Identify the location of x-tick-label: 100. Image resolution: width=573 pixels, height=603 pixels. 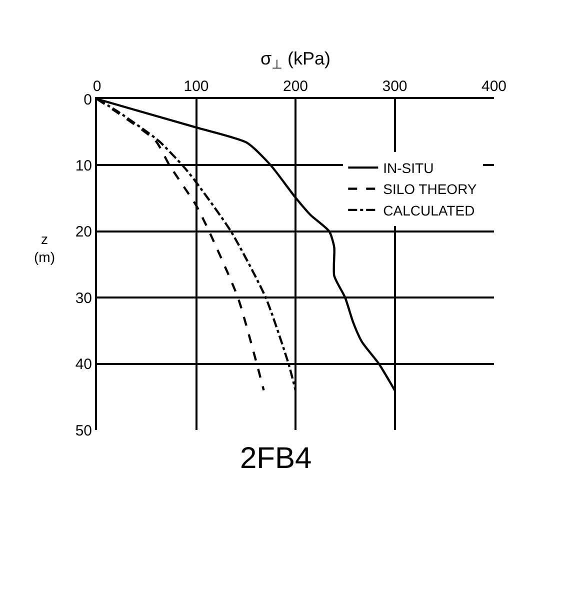
(196, 86).